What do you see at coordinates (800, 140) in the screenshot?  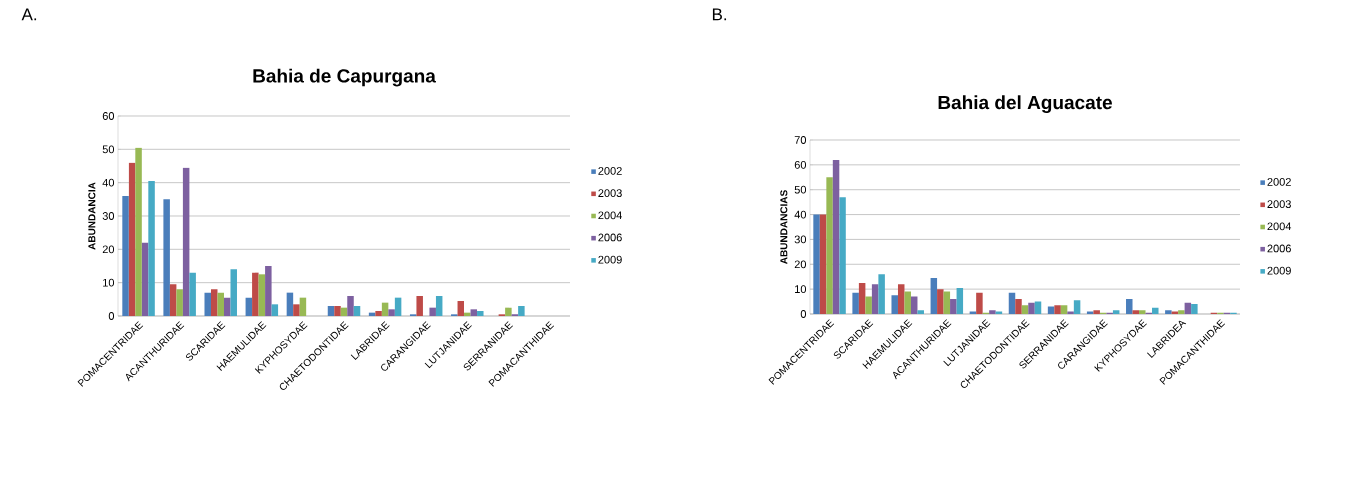 I see `y-tick-label: 70` at bounding box center [800, 140].